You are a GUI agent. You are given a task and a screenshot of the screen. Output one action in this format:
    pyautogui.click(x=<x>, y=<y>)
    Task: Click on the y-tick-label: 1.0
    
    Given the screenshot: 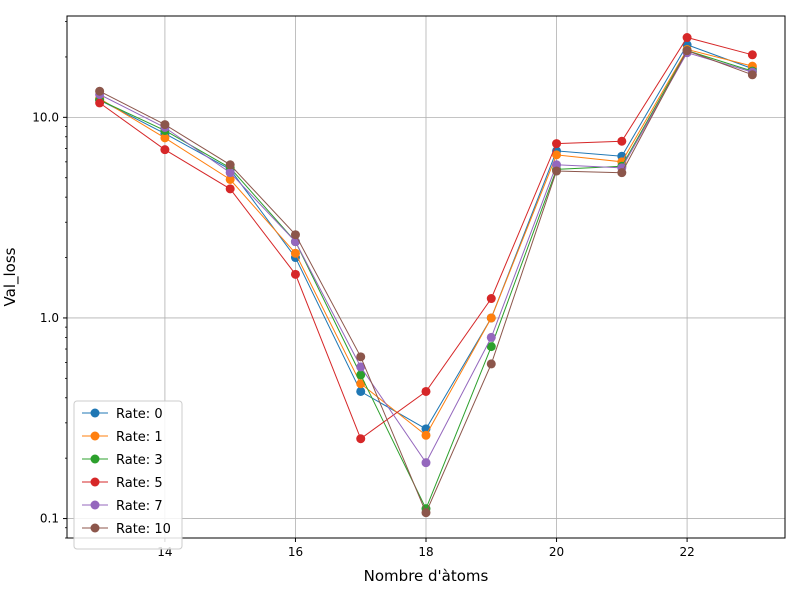 What is the action you would take?
    pyautogui.click(x=49, y=318)
    